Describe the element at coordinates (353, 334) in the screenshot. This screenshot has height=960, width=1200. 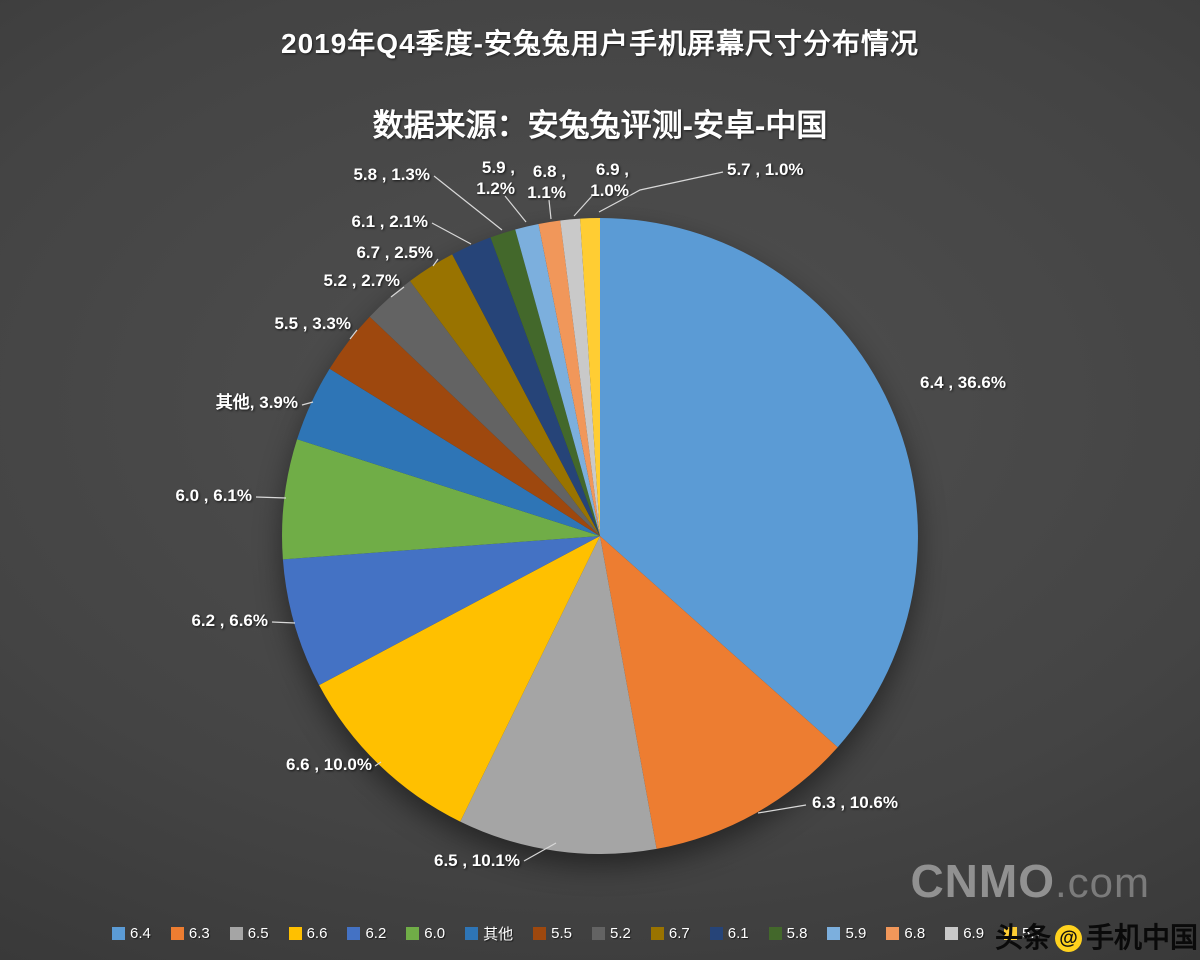
I see `leader-line-5.5` at that location.